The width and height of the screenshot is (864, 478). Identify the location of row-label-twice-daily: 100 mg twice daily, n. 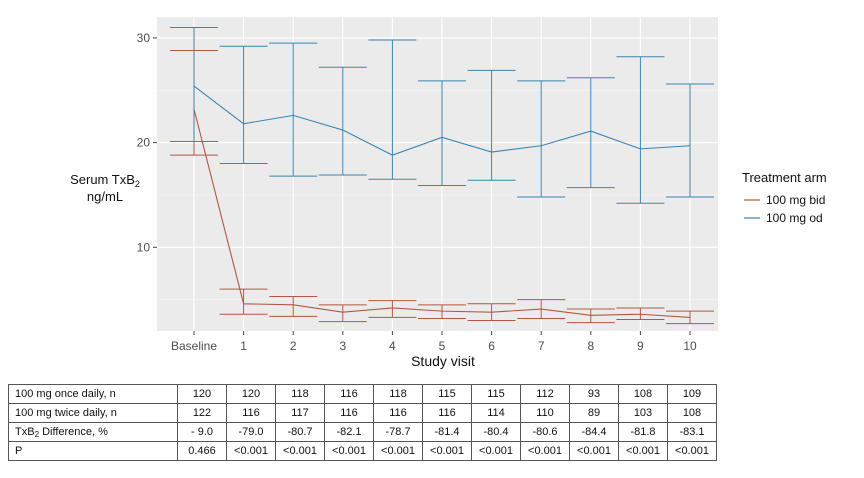
(93, 413).